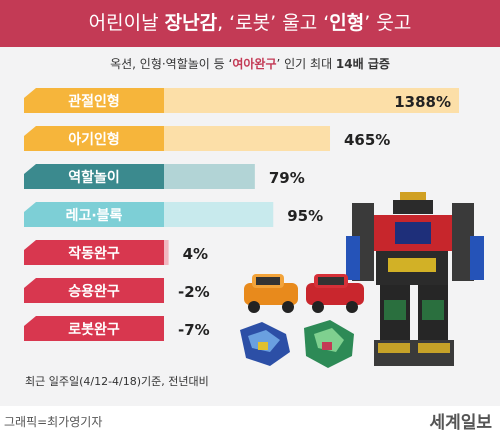  I want to click on page-title: 어린이날 장난감, ‘로봇’ 울고 ‘인형’ 웃고, so click(250, 23).